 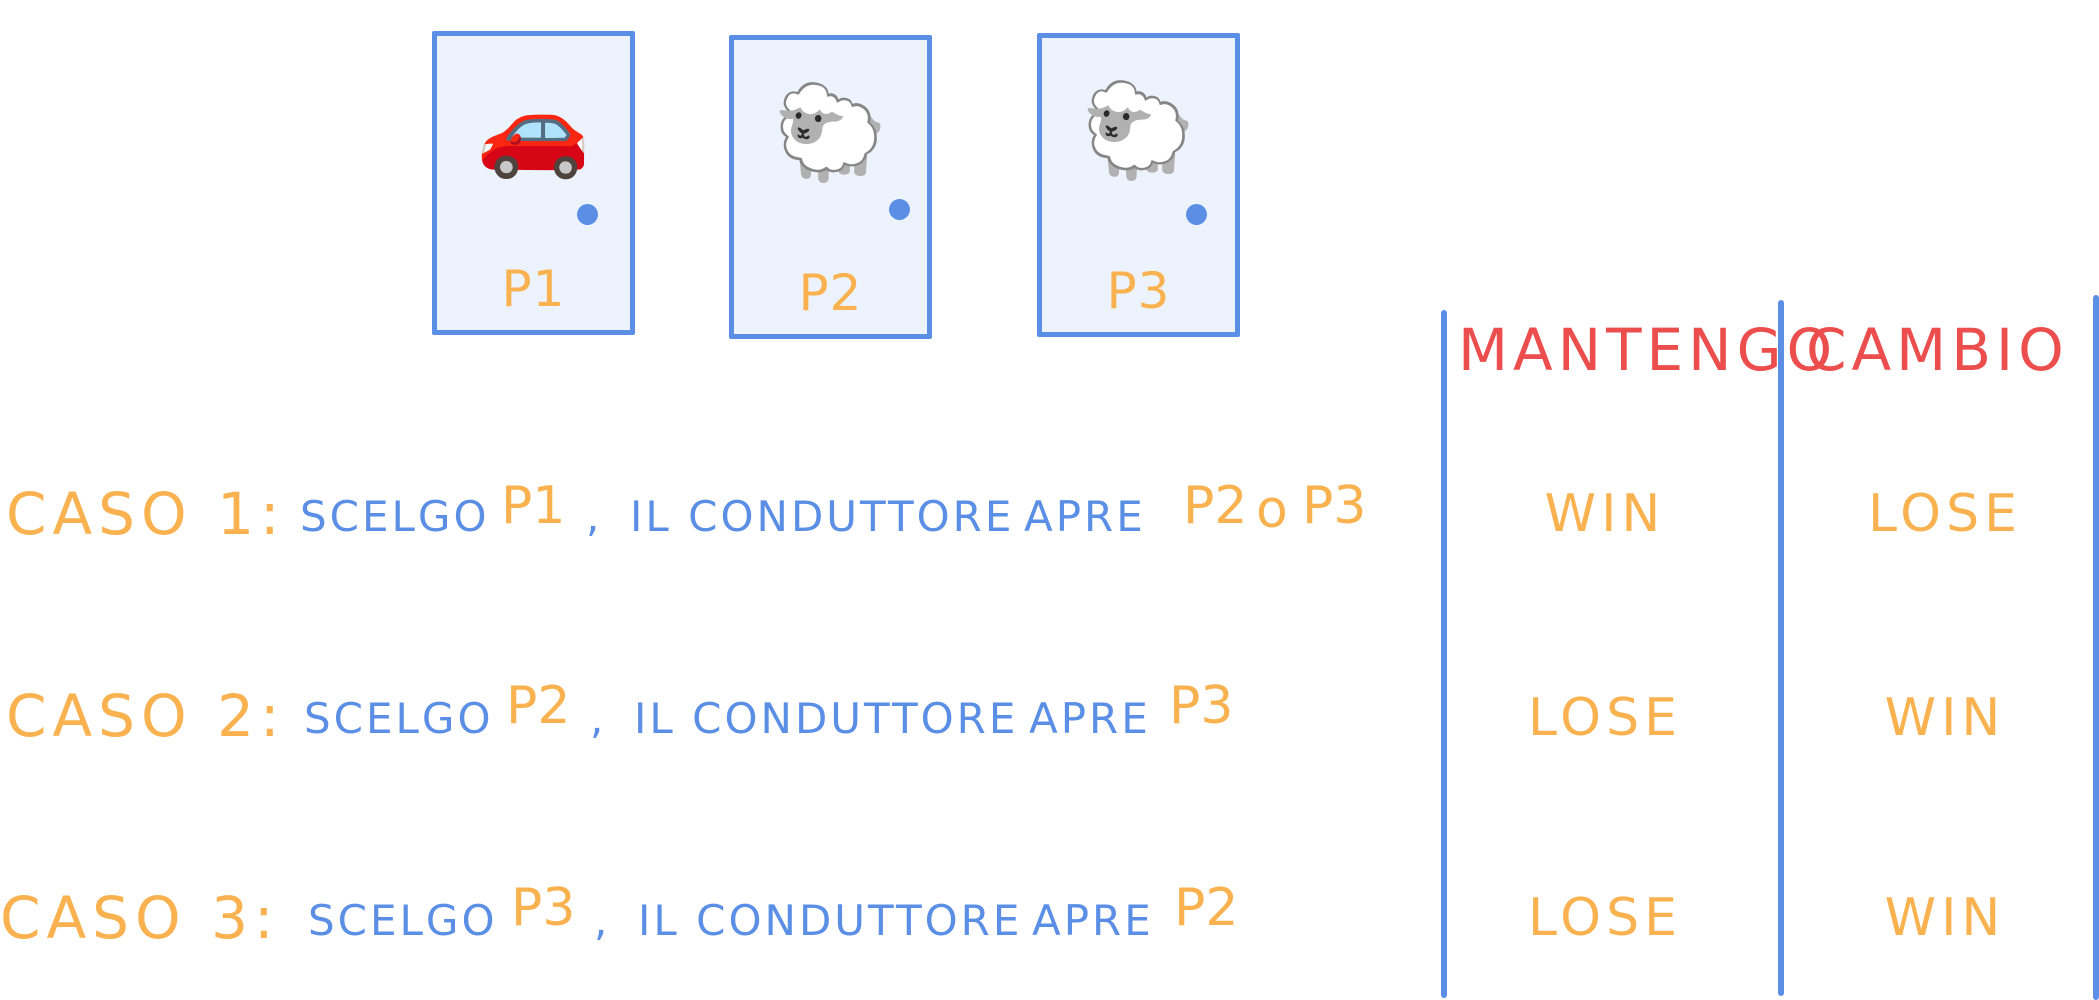 What do you see at coordinates (533, 128) in the screenshot?
I see `car-icon: 🚗` at bounding box center [533, 128].